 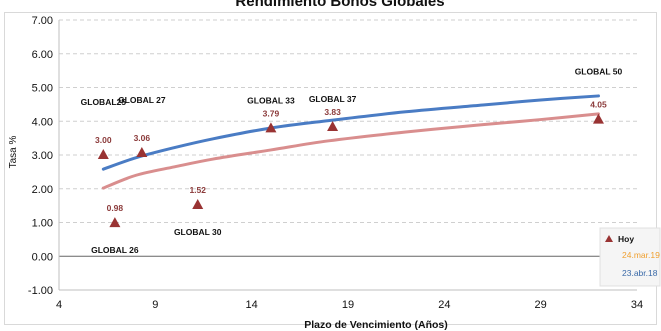 What do you see at coordinates (641, 255) in the screenshot?
I see `legend-label-1: 24.mar.19` at bounding box center [641, 255].